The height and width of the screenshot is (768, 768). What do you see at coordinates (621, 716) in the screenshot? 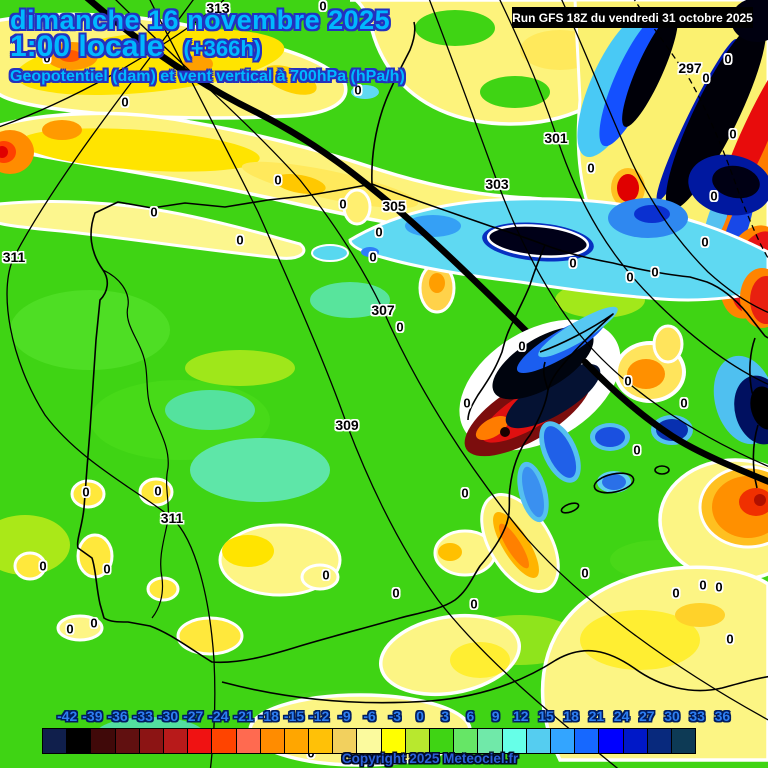
I see `colorbar-tick: 24` at bounding box center [621, 716].